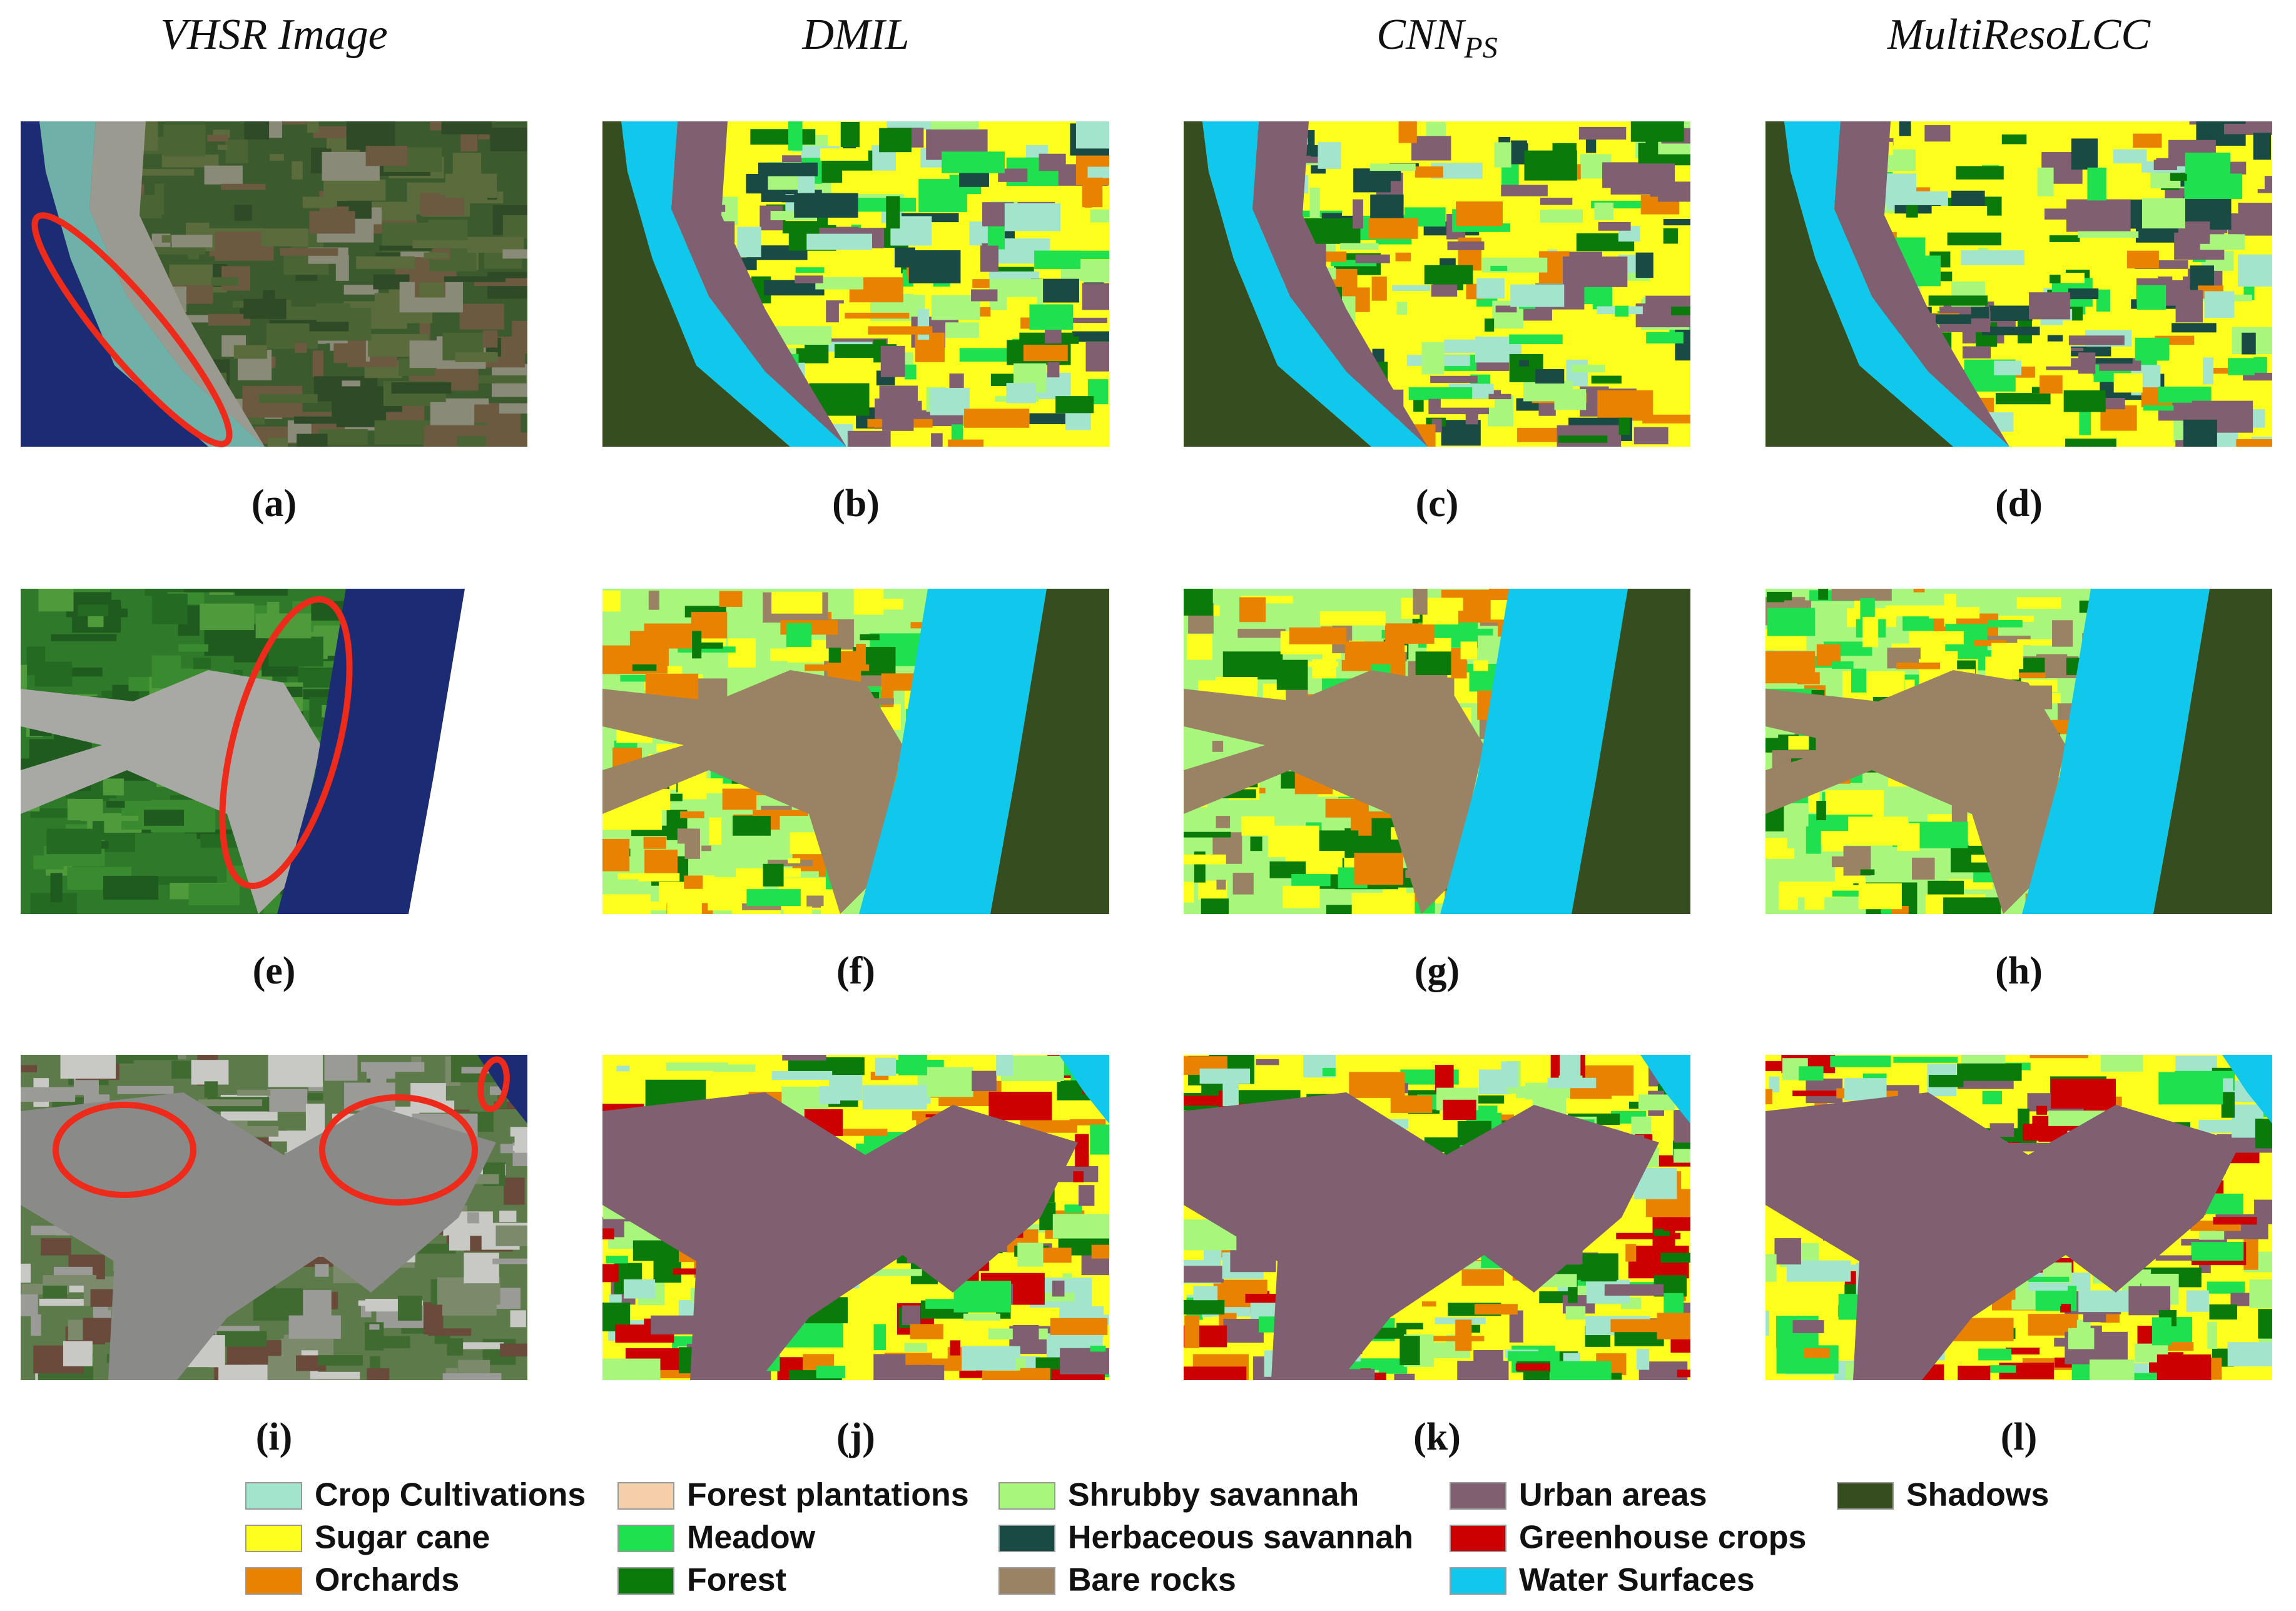 The image size is (2296, 1611). I want to click on column-header: VHSR Image, so click(274, 35).